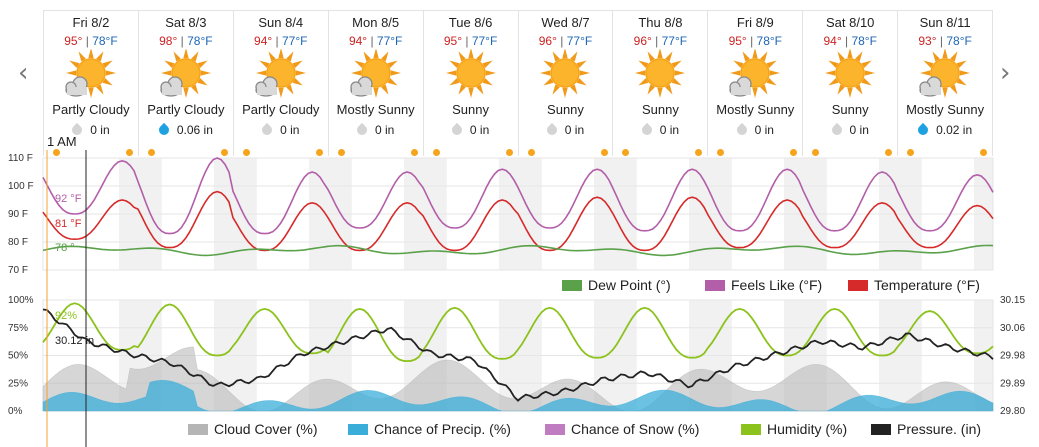 The image size is (1039, 447). What do you see at coordinates (927, 285) in the screenshot?
I see `legend-label: Temperature (°F)` at bounding box center [927, 285].